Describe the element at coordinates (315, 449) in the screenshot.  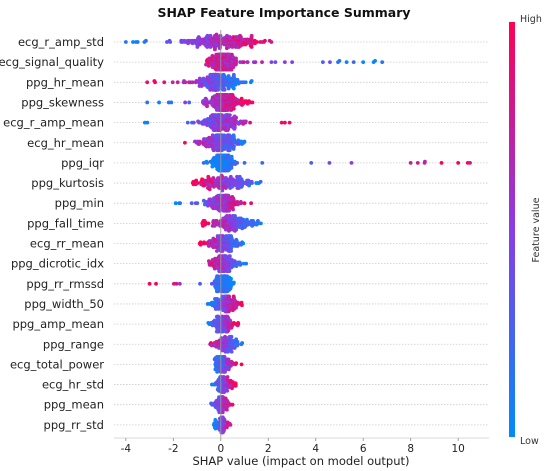
I see `x-tick-label: 4` at that location.